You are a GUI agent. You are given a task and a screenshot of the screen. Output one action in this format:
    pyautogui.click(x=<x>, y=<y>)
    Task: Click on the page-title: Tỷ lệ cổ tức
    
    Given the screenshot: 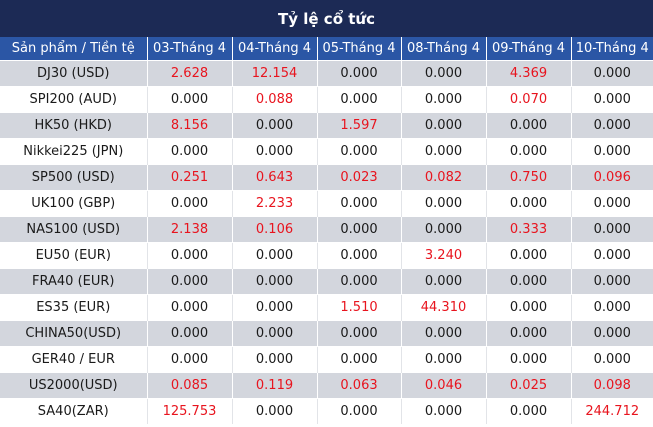 What is the action you would take?
    pyautogui.click(x=326, y=18)
    